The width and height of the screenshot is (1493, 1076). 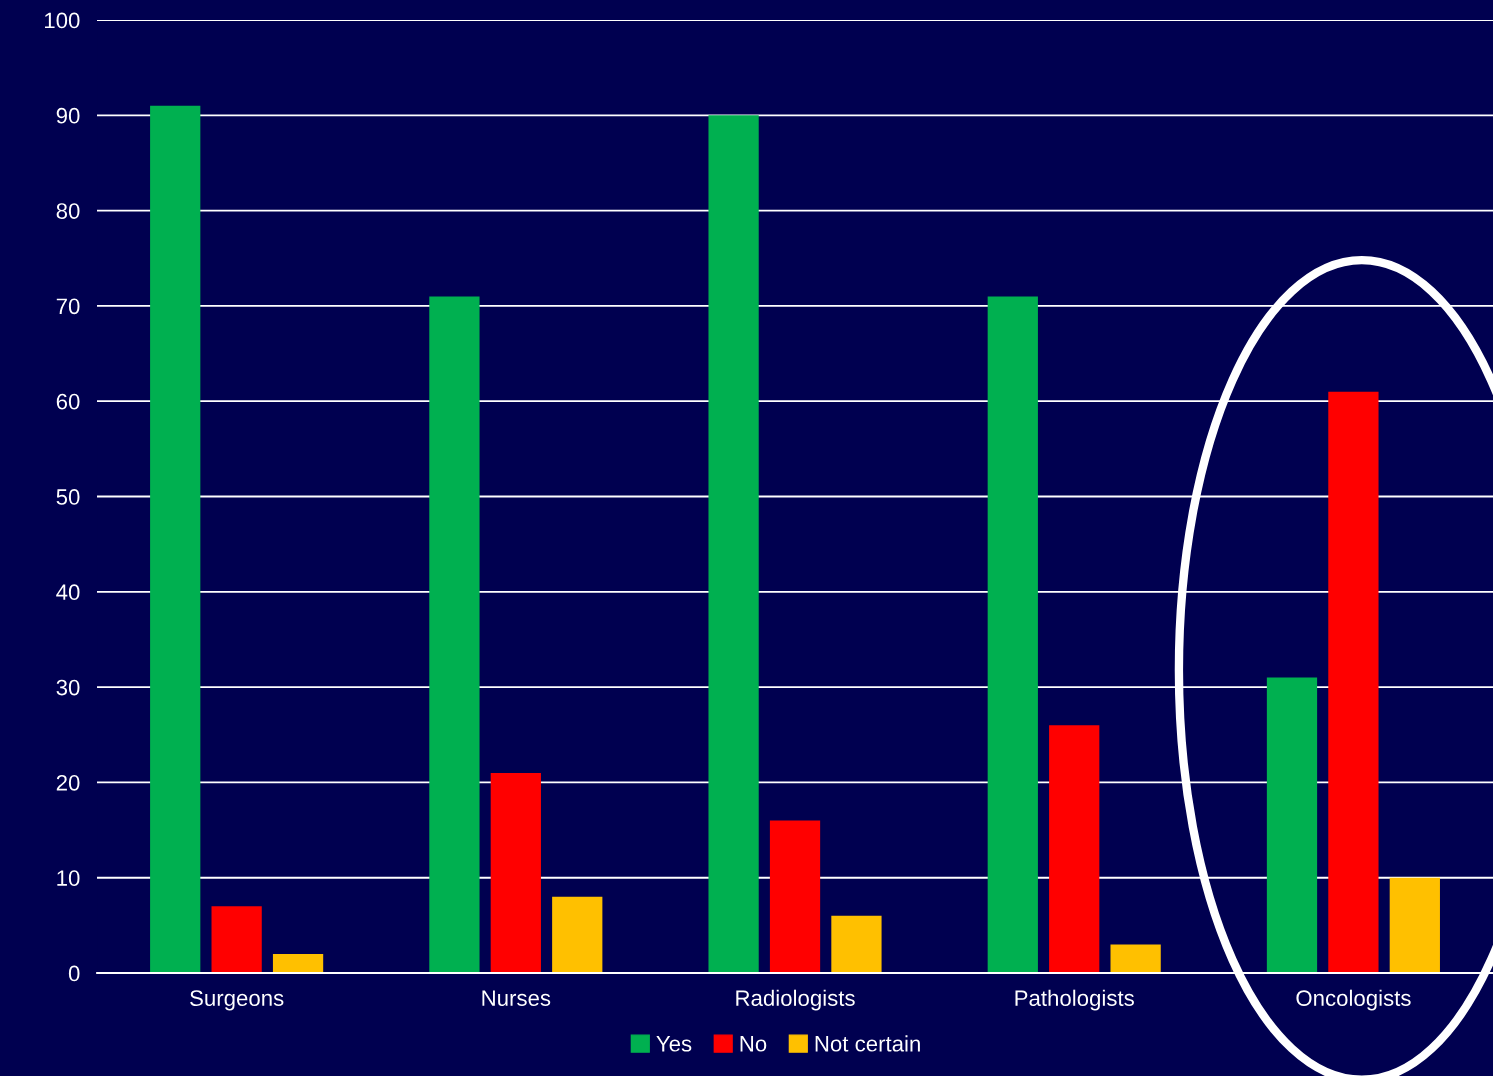 What do you see at coordinates (1353, 1000) in the screenshot?
I see `x-tick-label: Oncologists` at bounding box center [1353, 1000].